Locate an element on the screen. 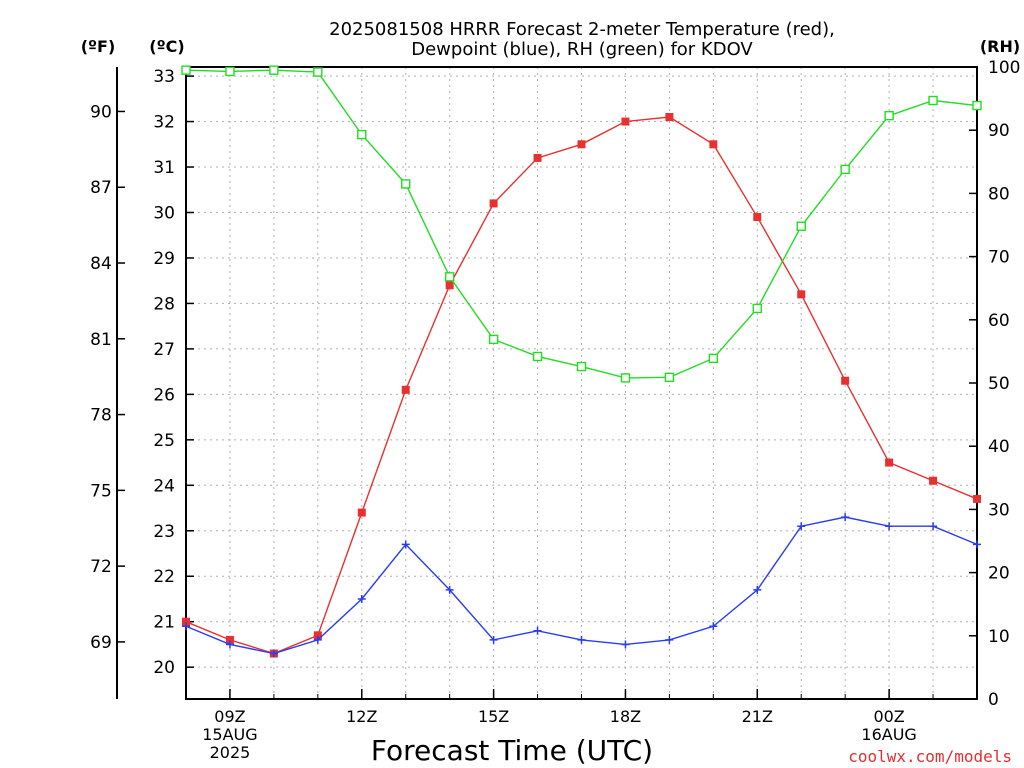  rh-tick-label: 50 is located at coordinates (999, 384).